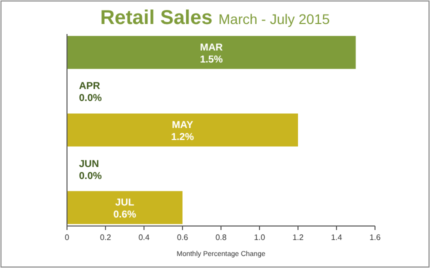 This screenshot has width=430, height=268. What do you see at coordinates (221, 237) in the screenshot?
I see `x-tick-label: 0.8` at bounding box center [221, 237].